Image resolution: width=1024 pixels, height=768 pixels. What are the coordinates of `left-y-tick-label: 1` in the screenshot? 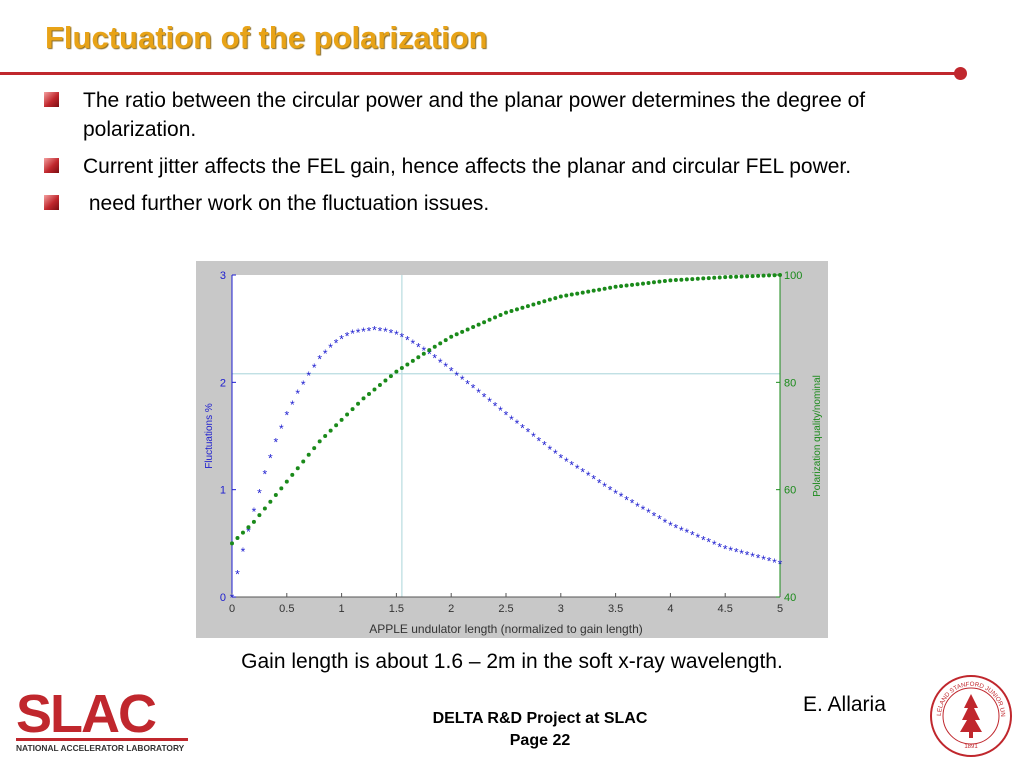 It's located at (223, 491).